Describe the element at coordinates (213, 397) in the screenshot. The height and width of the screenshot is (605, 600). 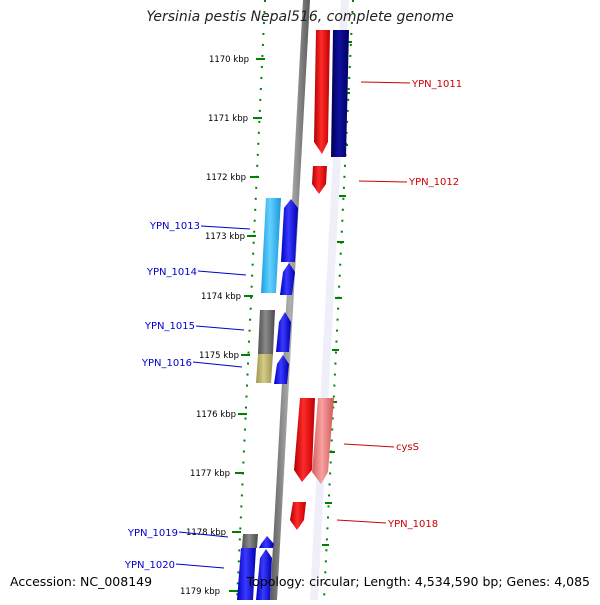
I see `left-leader-lines` at that location.